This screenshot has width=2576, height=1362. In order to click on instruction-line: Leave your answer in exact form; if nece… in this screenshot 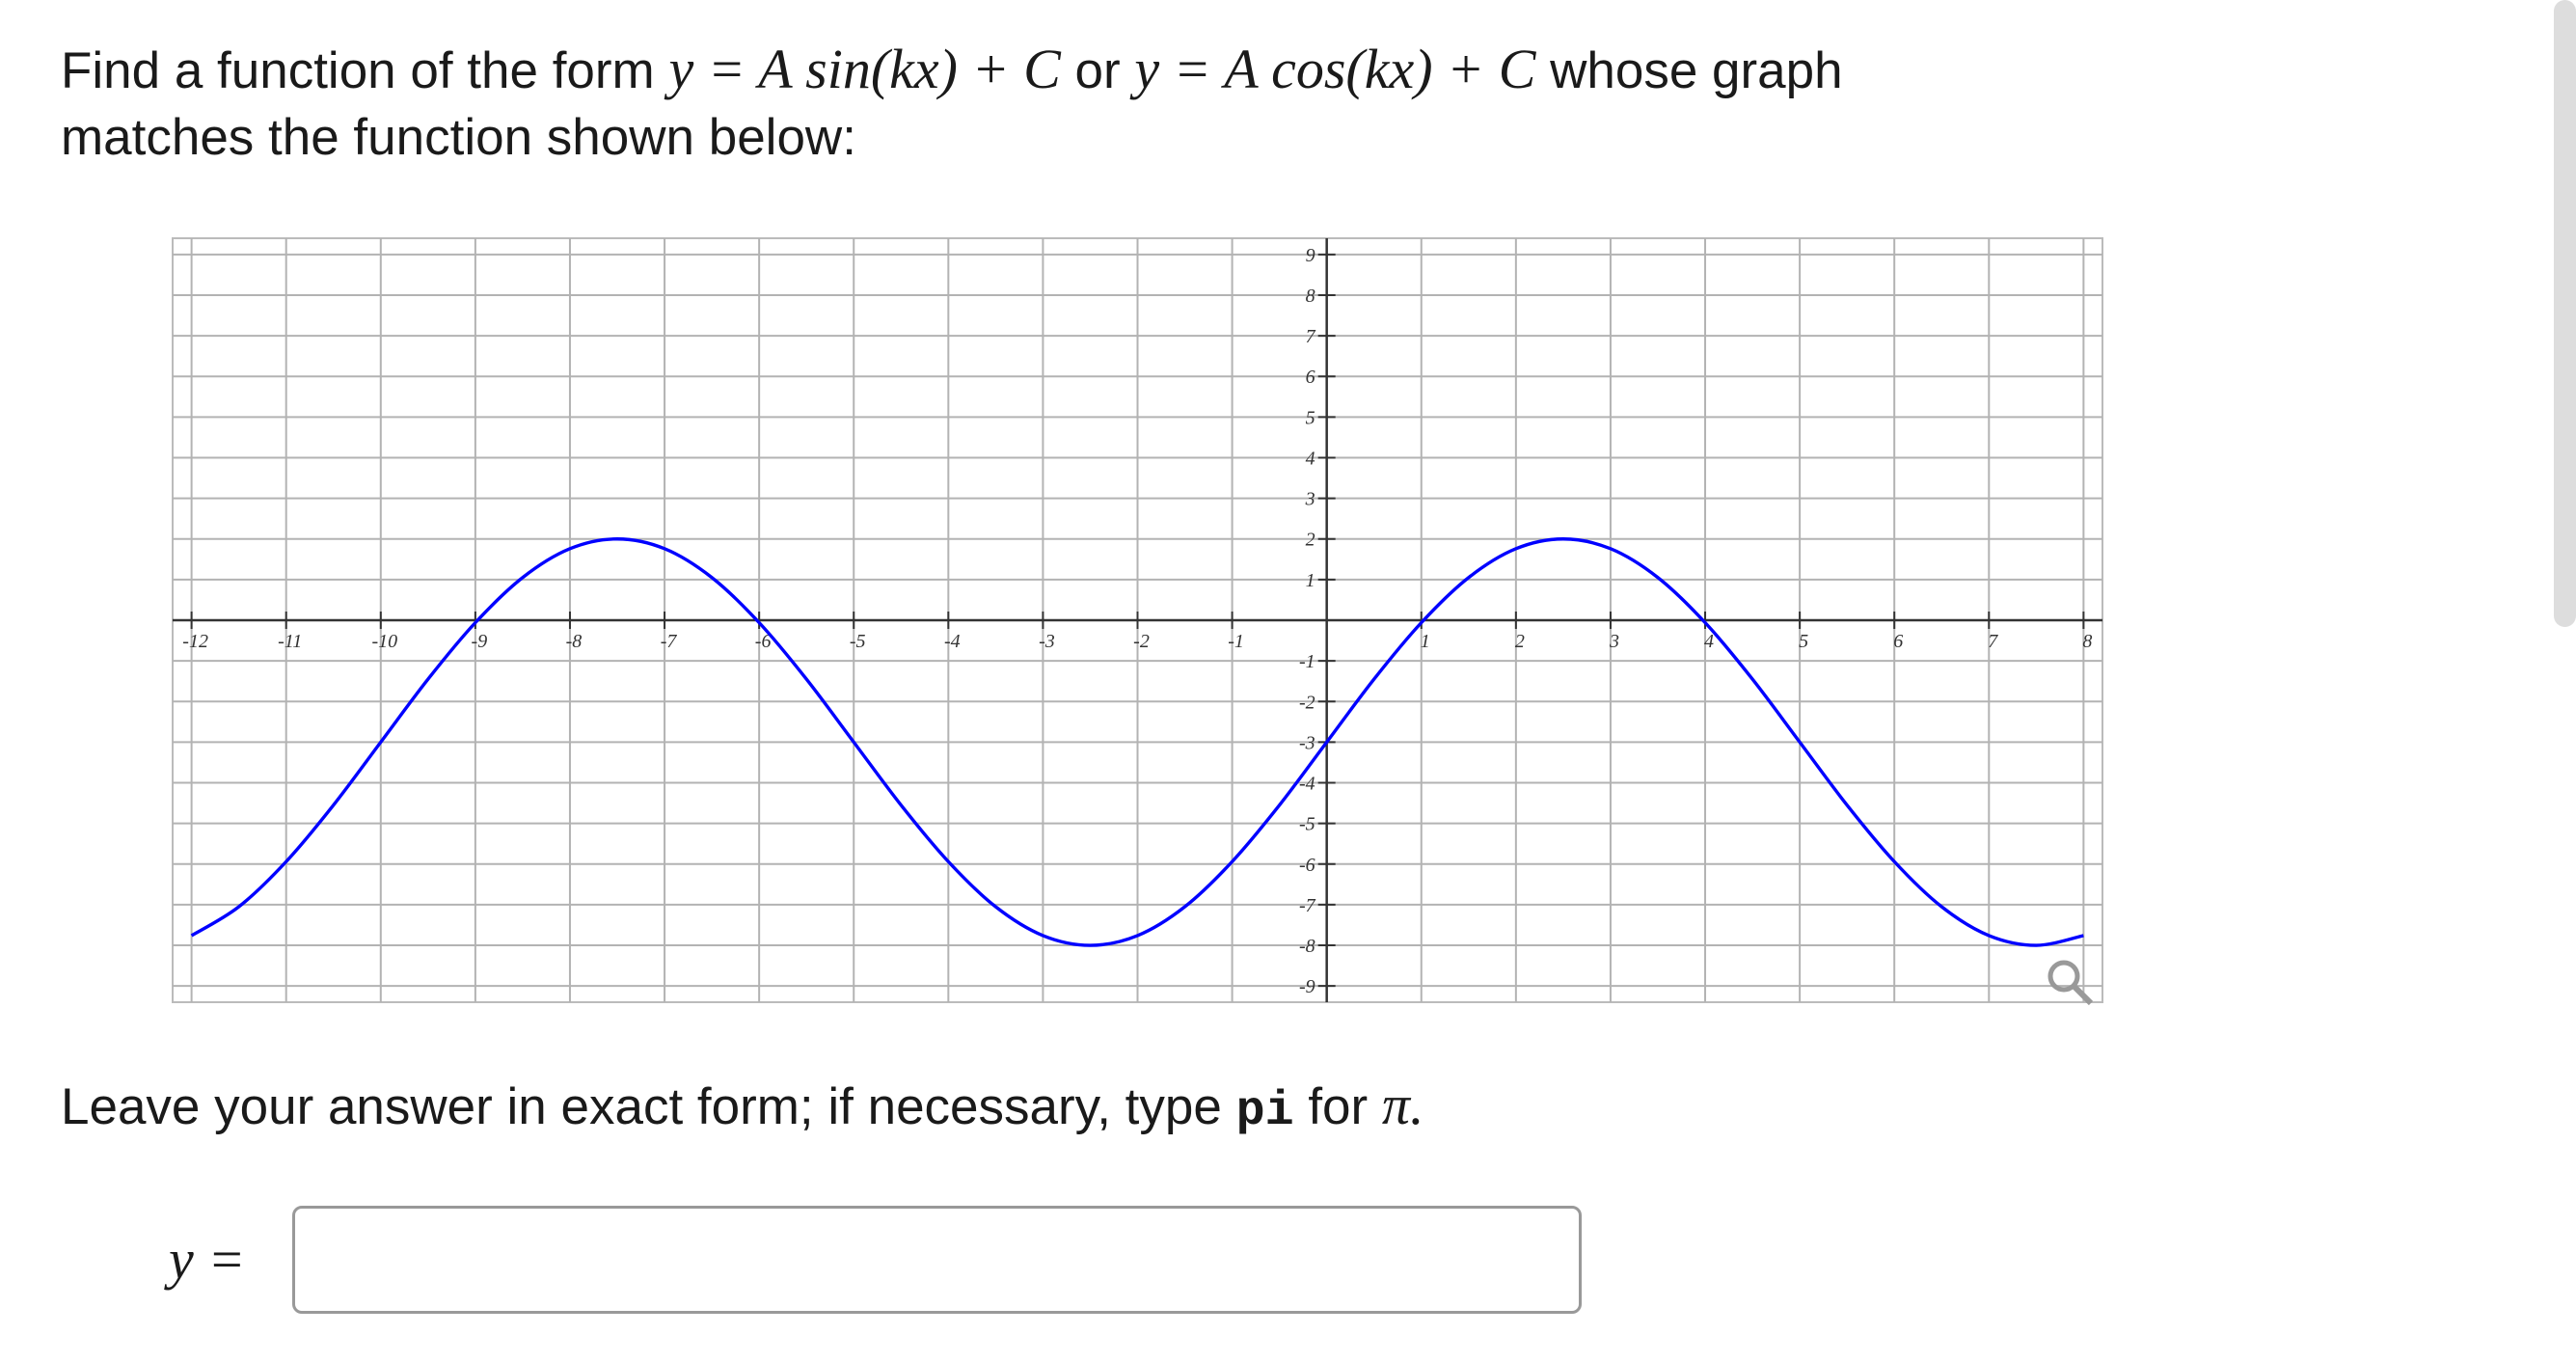, I will do `click(742, 1106)`.